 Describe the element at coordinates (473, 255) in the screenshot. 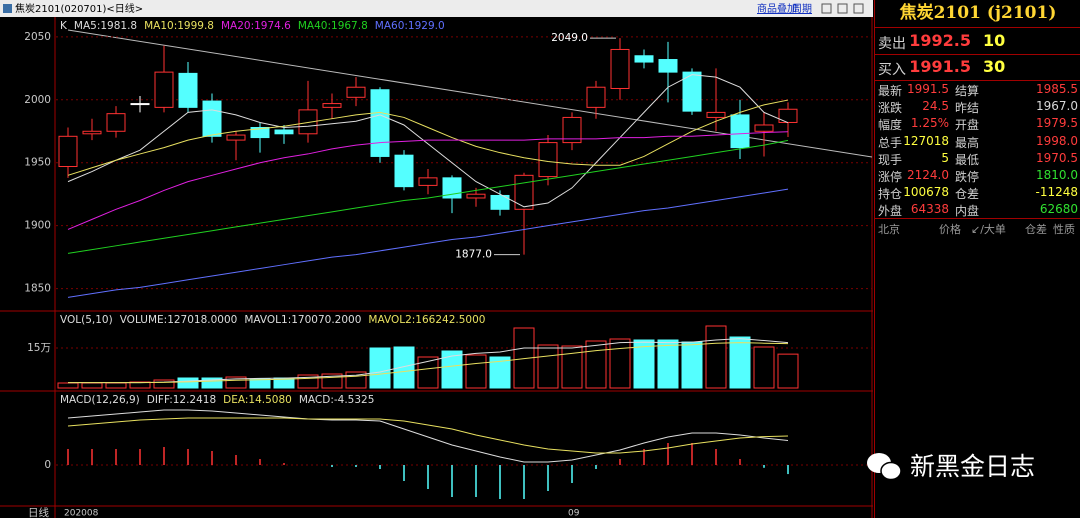

I see `annotation: 1877.0` at that location.